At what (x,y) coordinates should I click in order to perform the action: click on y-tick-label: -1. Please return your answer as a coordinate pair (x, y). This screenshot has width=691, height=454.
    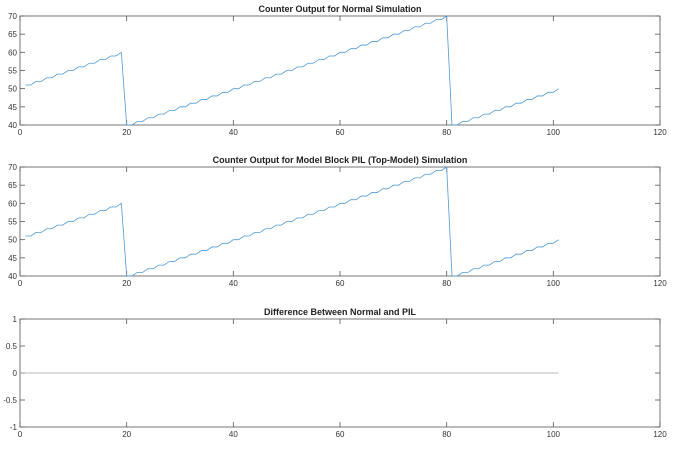
    Looking at the image, I should click on (14, 427).